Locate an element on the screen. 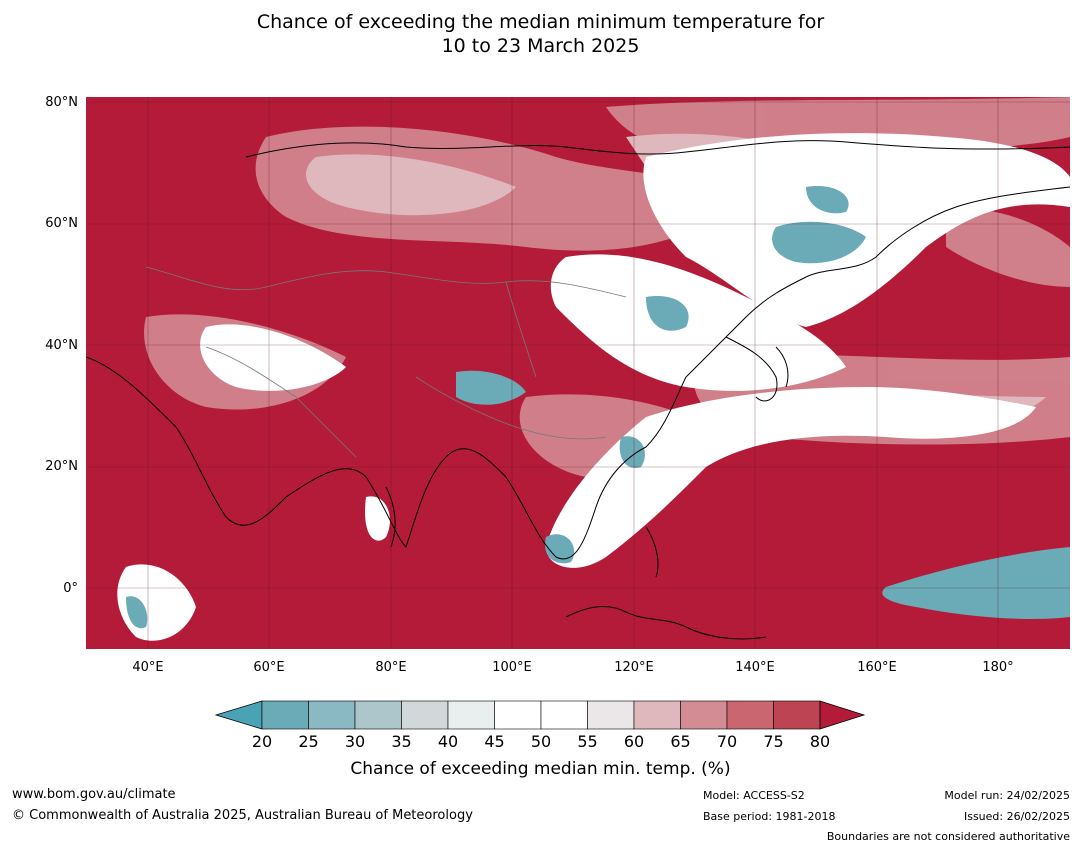 Image resolution: width=1081 pixels, height=850 pixels. colorbar is located at coordinates (540, 715).